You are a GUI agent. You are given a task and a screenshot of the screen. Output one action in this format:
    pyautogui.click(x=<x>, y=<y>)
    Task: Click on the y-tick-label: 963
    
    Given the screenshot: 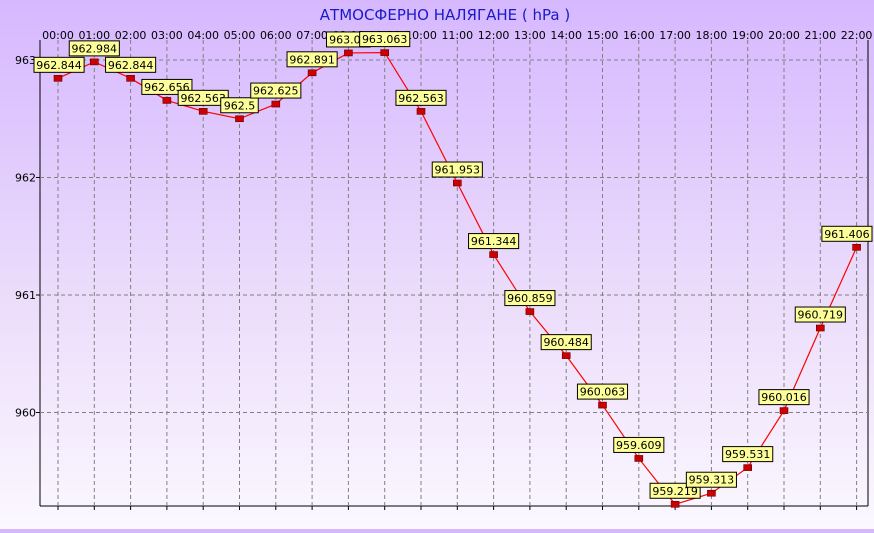 What is the action you would take?
    pyautogui.click(x=25, y=60)
    